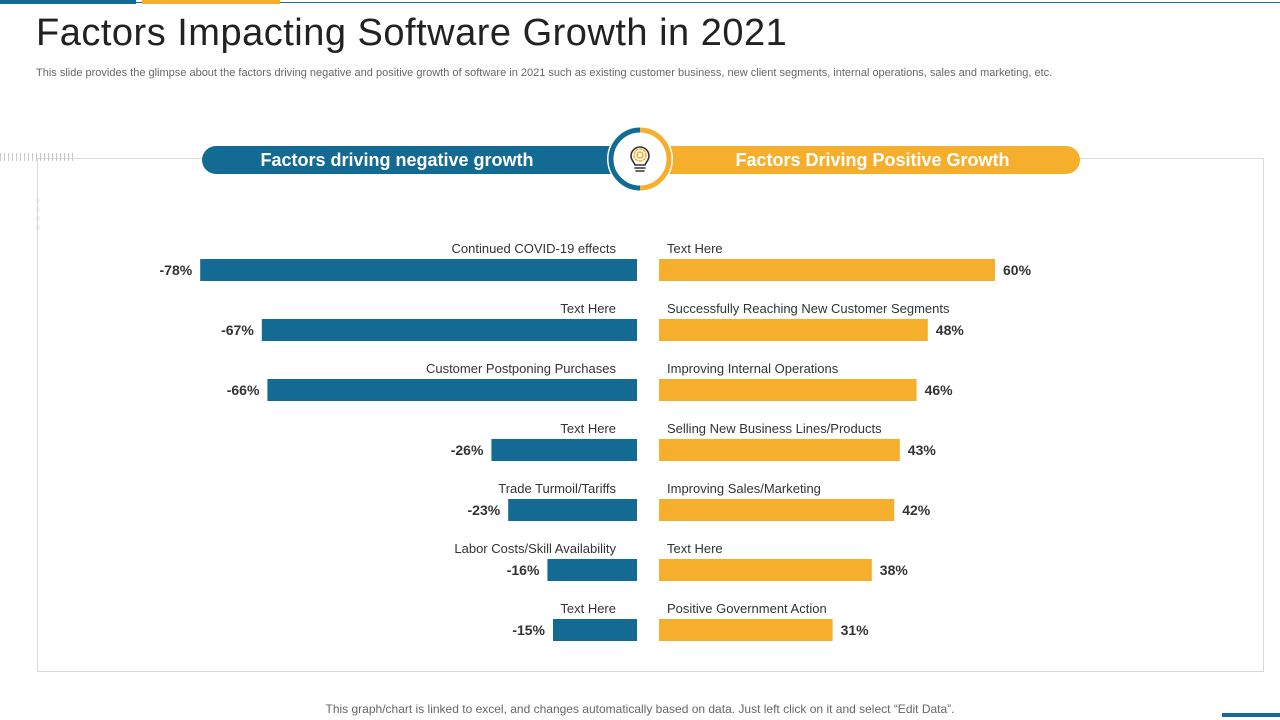  What do you see at coordinates (521, 368) in the screenshot?
I see `negative-category-label: Customer Postponing Purchases` at bounding box center [521, 368].